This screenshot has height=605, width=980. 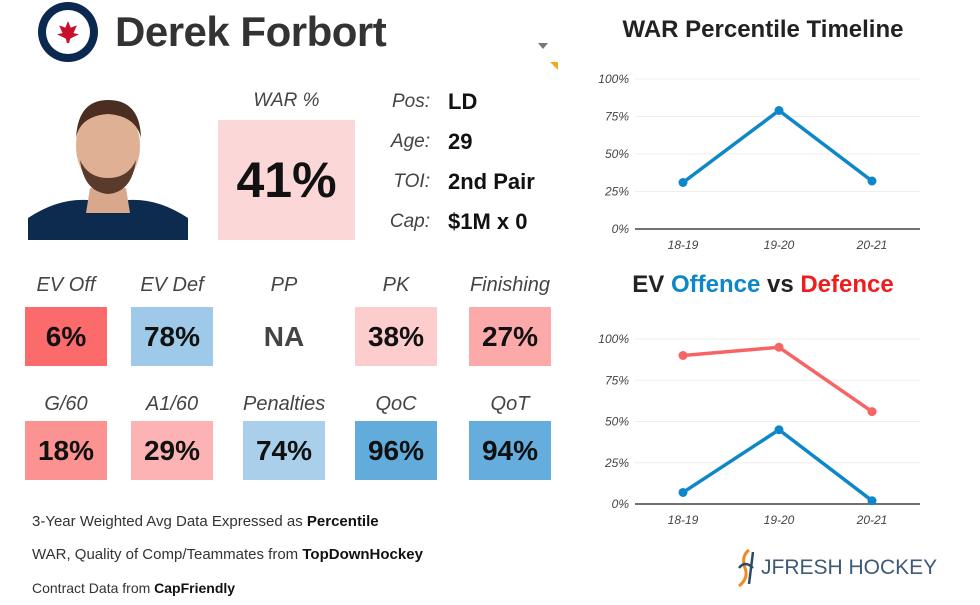 I want to click on brand-logo: JFRESH HOCKEY, so click(x=836, y=568).